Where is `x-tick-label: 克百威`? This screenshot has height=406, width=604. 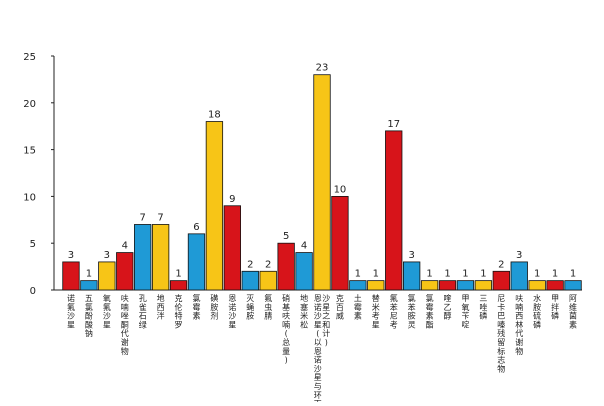 x-tick-label: 克百威 is located at coordinates (340, 307).